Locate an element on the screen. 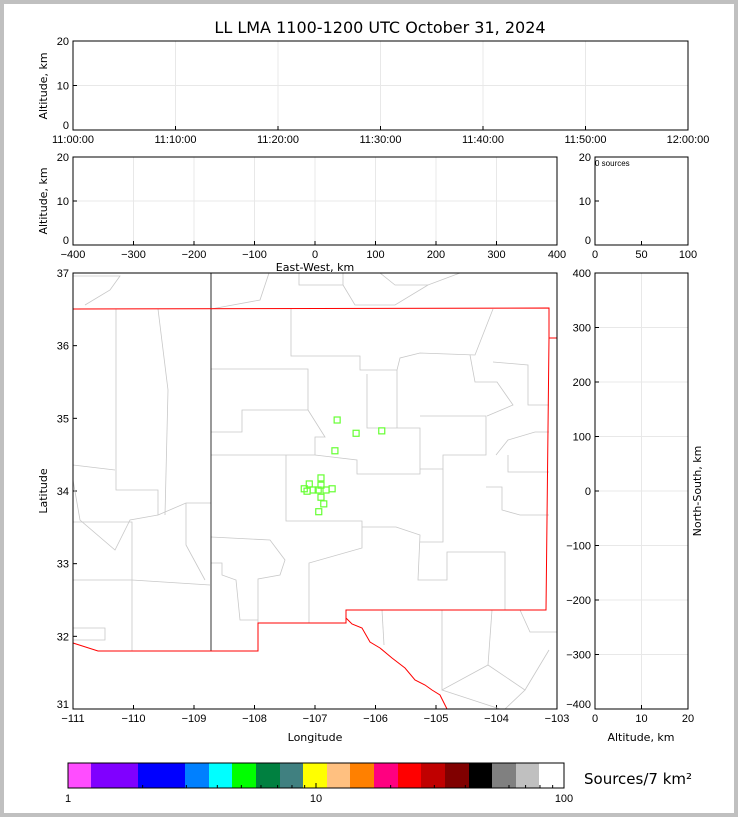 The height and width of the screenshot is (817, 738). y-tick-label: 34 is located at coordinates (63, 492).